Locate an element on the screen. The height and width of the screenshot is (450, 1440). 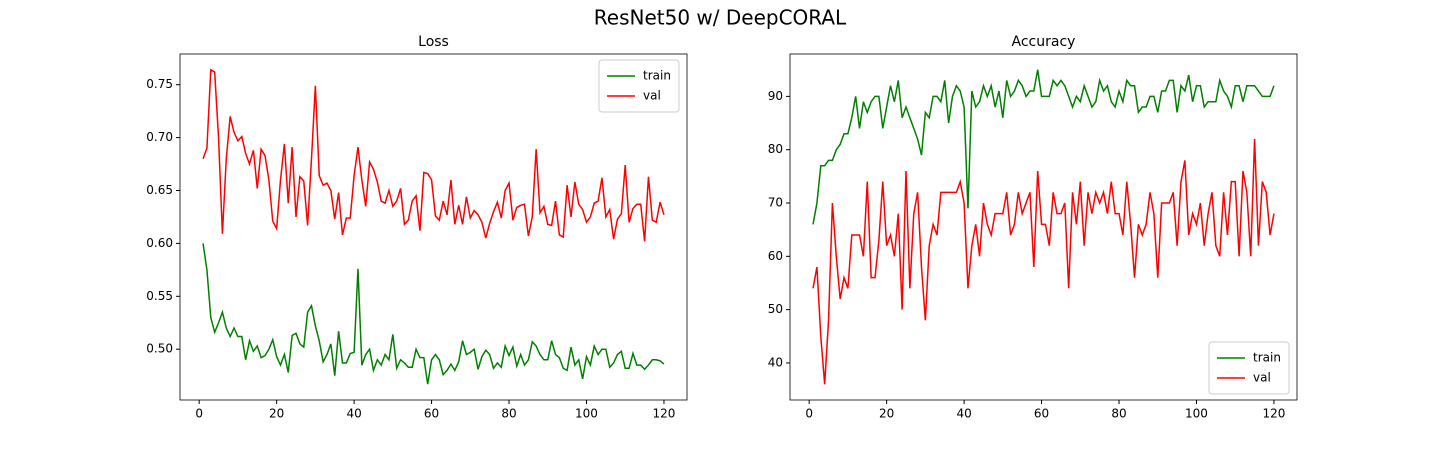
y-tick-label: 0.60 is located at coordinates (159, 243).